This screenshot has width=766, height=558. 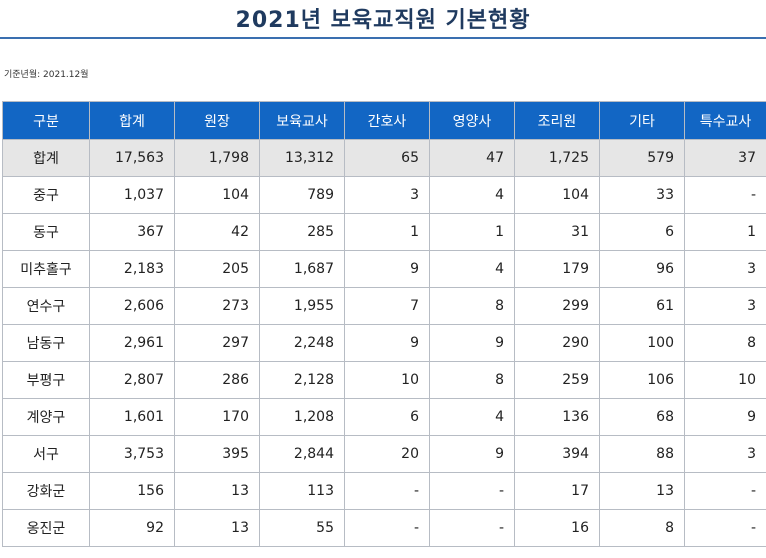 What do you see at coordinates (557, 380) in the screenshot?
I see `table-cell: 259` at bounding box center [557, 380].